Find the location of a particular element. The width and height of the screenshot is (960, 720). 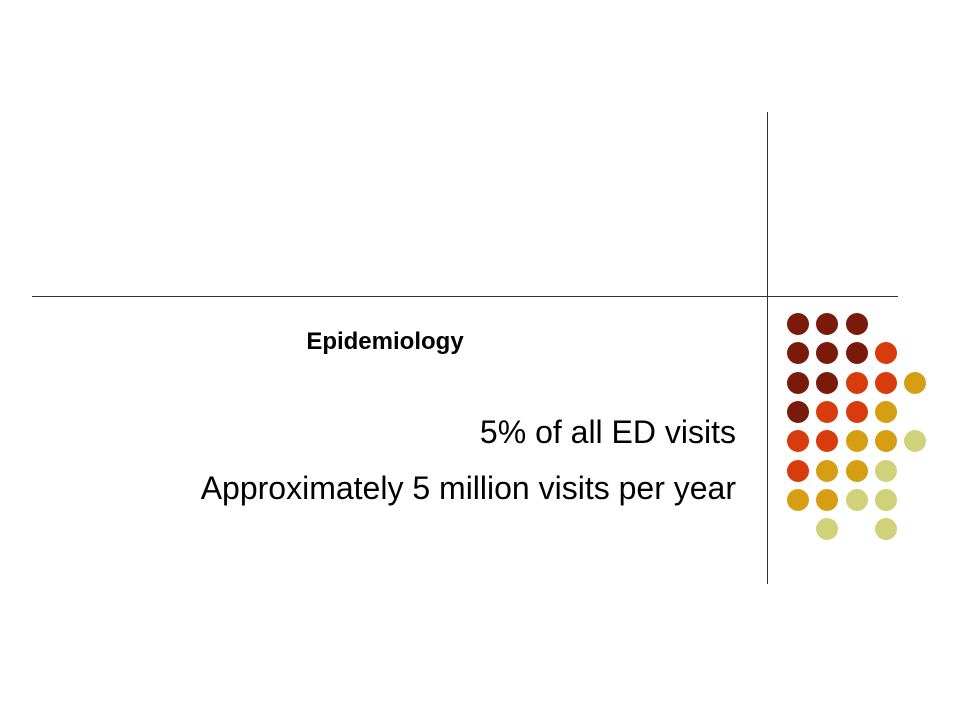

slide-title: Epidemiology is located at coordinates (385, 341).